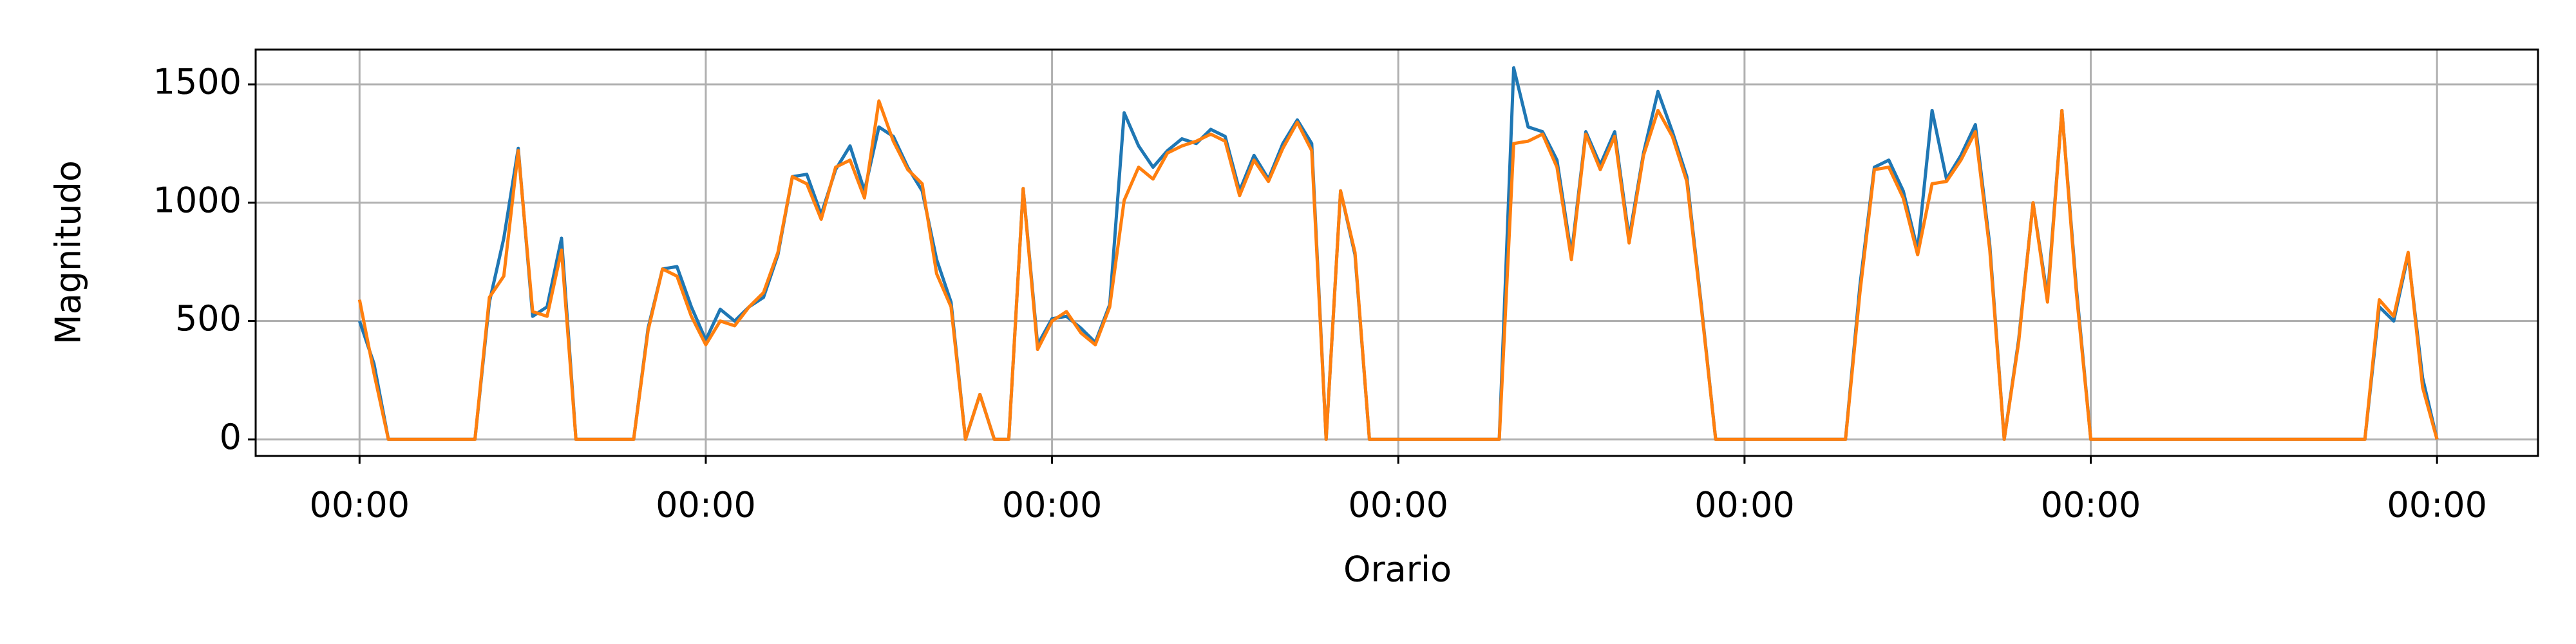  I want to click on x-axis-label: Orario, so click(1397, 570).